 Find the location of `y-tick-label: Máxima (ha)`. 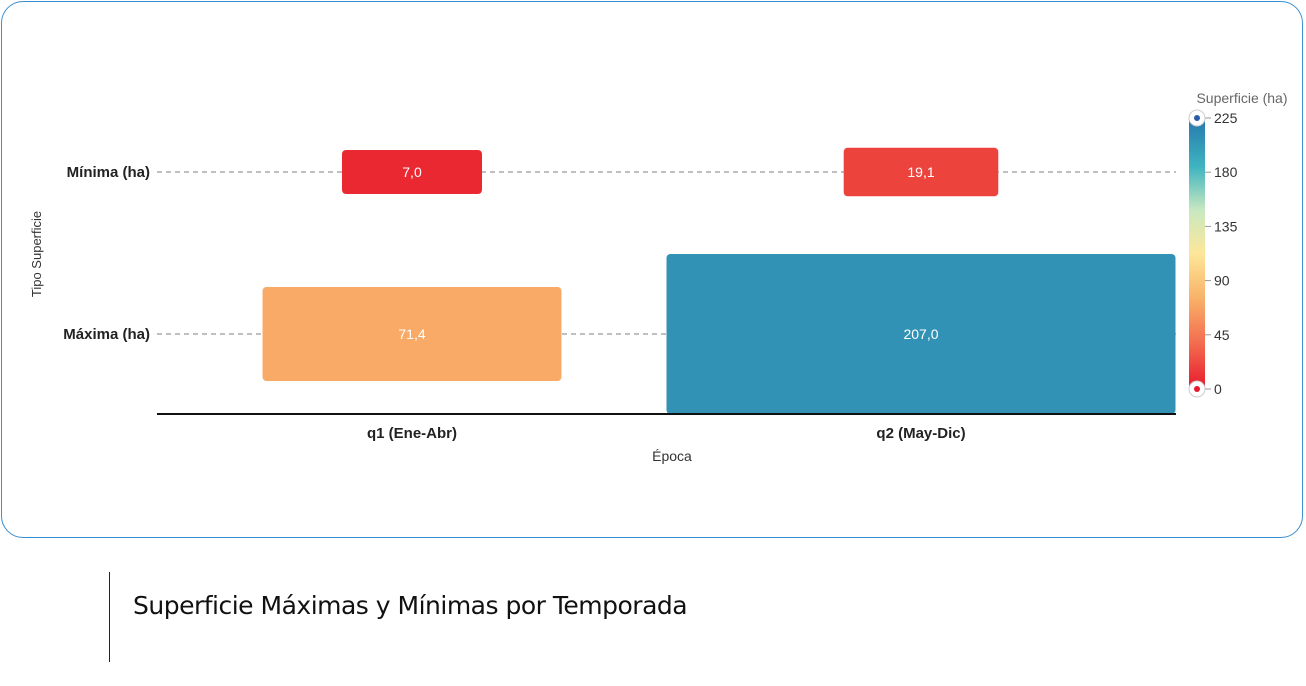

y-tick-label: Máxima (ha) is located at coordinates (106, 334).